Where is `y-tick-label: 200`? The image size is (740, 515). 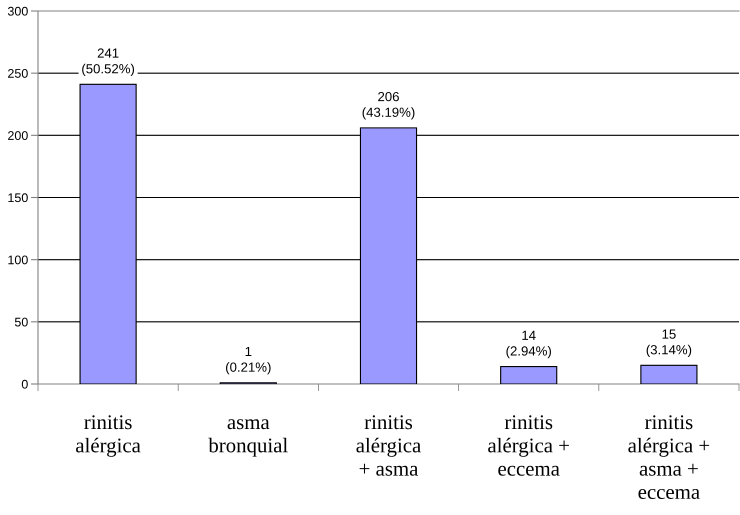 y-tick-label: 200 is located at coordinates (18, 135).